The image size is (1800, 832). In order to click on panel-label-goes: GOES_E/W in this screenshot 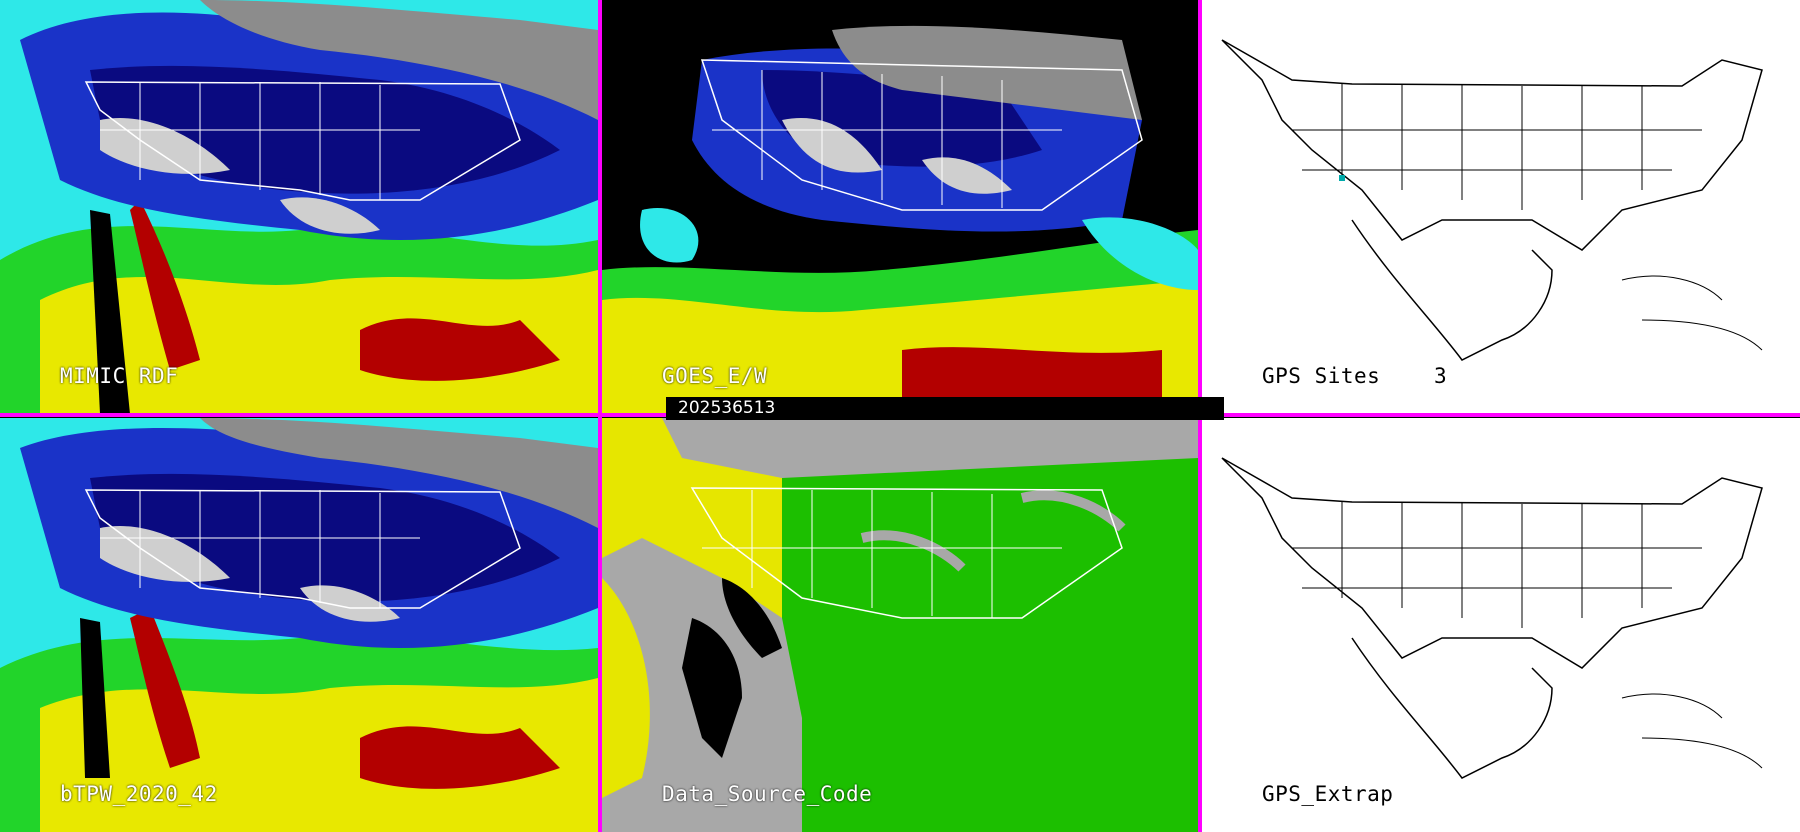, I will do `click(715, 376)`.